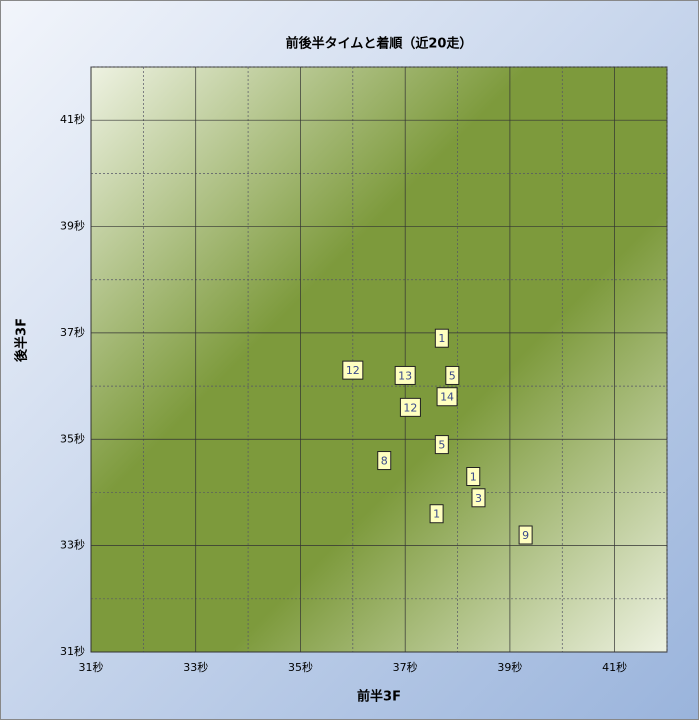 This screenshot has width=699, height=724. I want to click on y-tick-label: 33秒, so click(72, 545).